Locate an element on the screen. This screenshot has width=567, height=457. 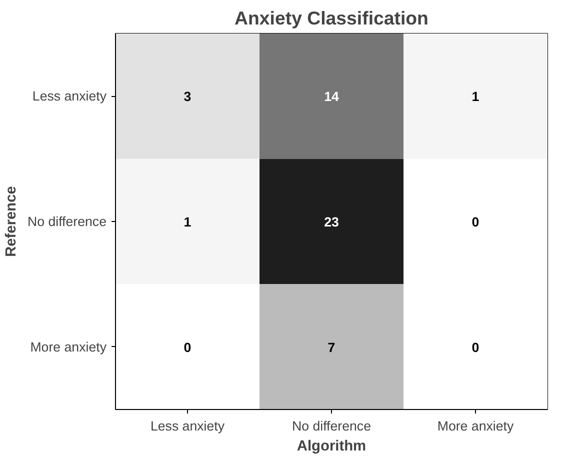
chart-title: Anxiety Classification is located at coordinates (331, 18).